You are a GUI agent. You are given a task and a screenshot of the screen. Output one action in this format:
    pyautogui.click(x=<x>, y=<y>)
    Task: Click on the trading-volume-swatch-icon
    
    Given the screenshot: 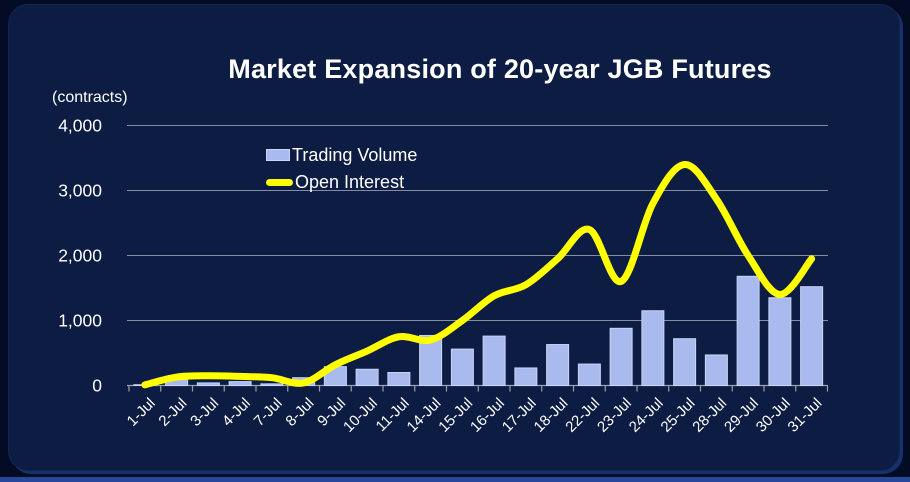 What is the action you would take?
    pyautogui.click(x=278, y=155)
    